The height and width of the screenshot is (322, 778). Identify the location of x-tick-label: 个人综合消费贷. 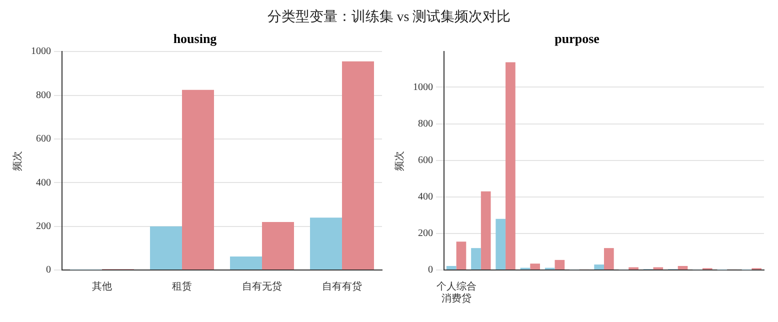
(456, 292).